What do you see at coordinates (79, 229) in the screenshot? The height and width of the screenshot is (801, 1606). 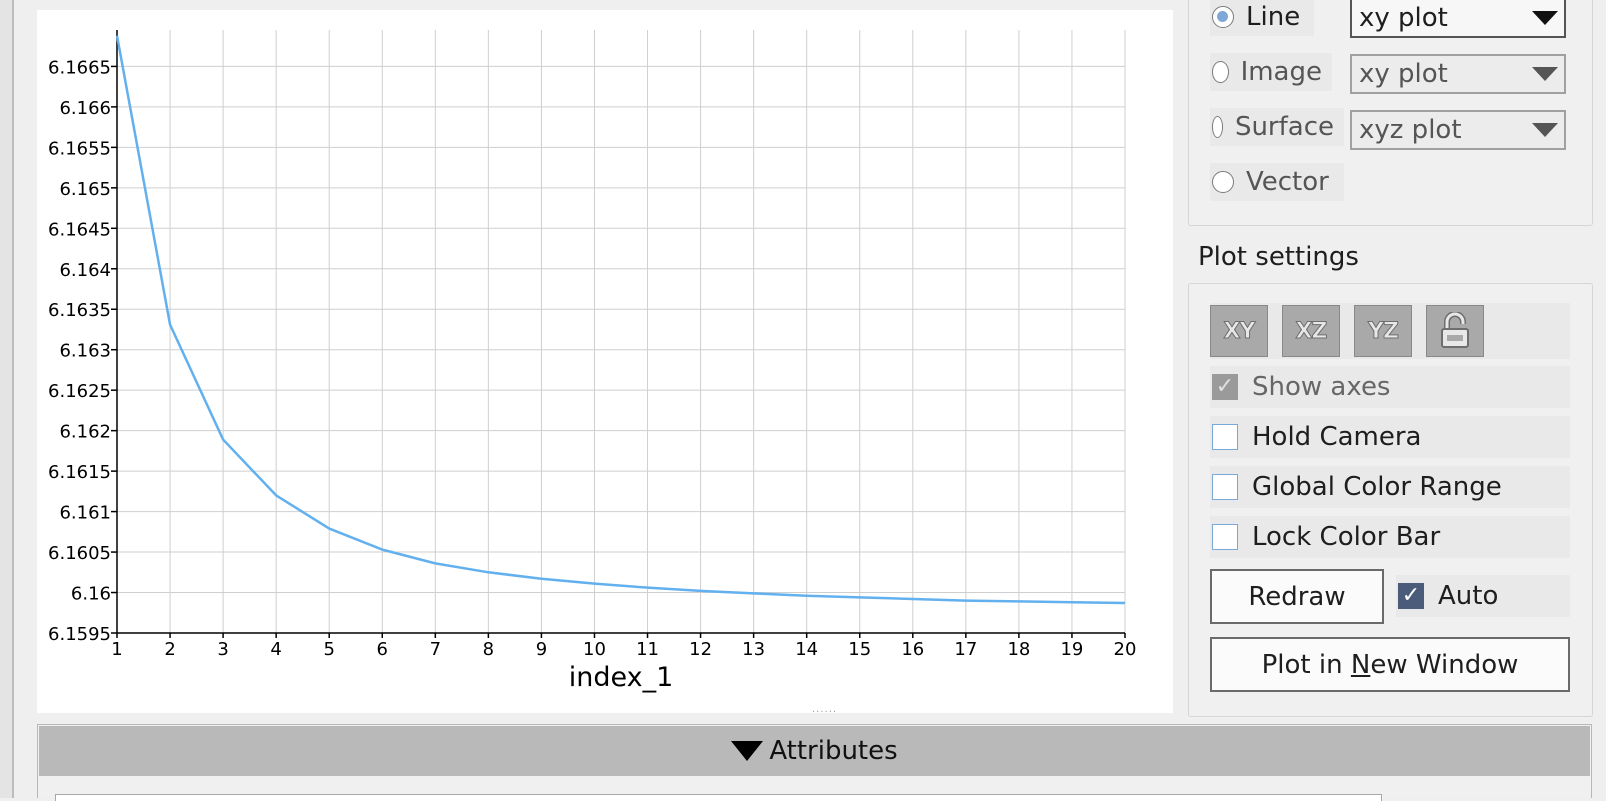 I see `y-tick-label: 6.1645` at bounding box center [79, 229].